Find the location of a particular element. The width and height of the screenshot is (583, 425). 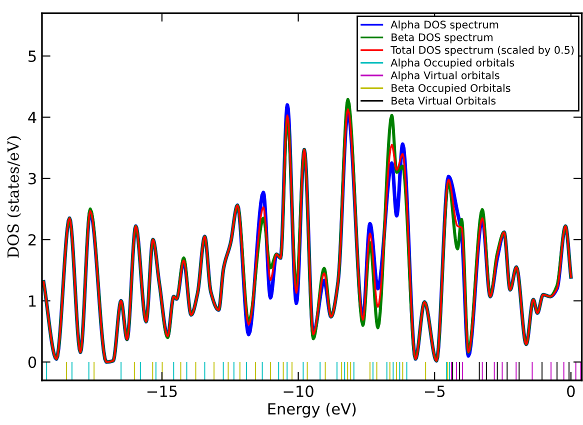

y-tick-label: 4 is located at coordinates (32, 118).